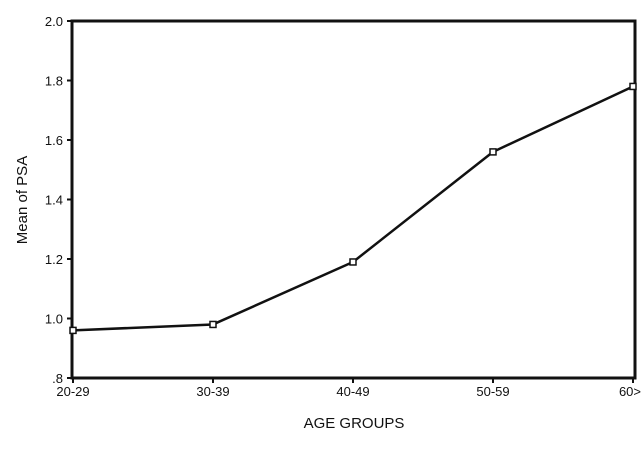 Image resolution: width=644 pixels, height=457 pixels. I want to click on y-axis-ticks: .8 1.0 1.2 1.4 1.6 1.8 2.0, so click(58, 200).